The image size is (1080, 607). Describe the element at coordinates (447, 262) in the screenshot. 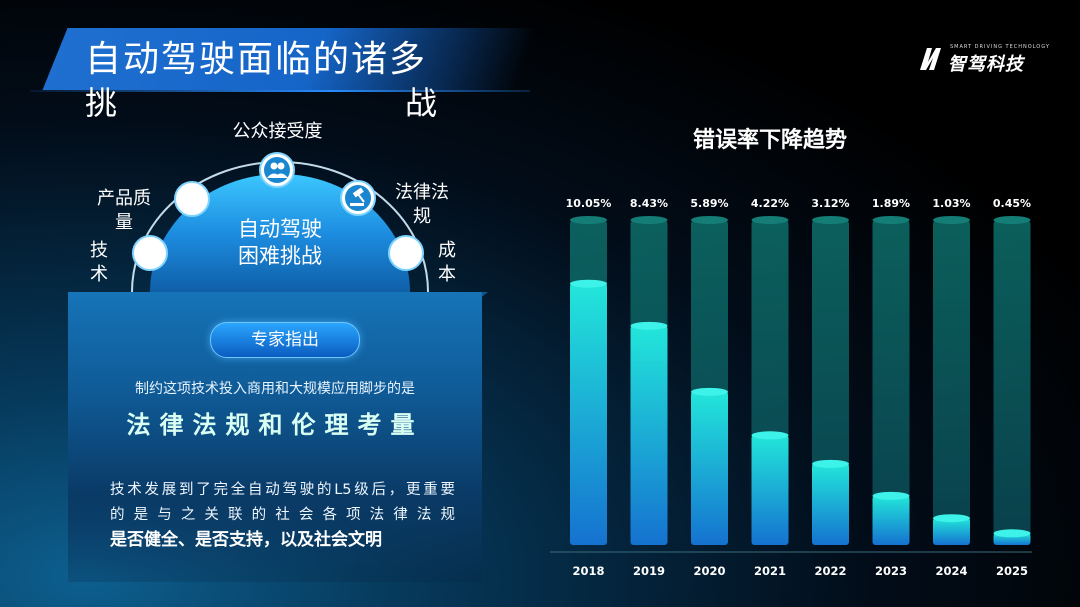

I see `node-label-cost: 成本` at that location.